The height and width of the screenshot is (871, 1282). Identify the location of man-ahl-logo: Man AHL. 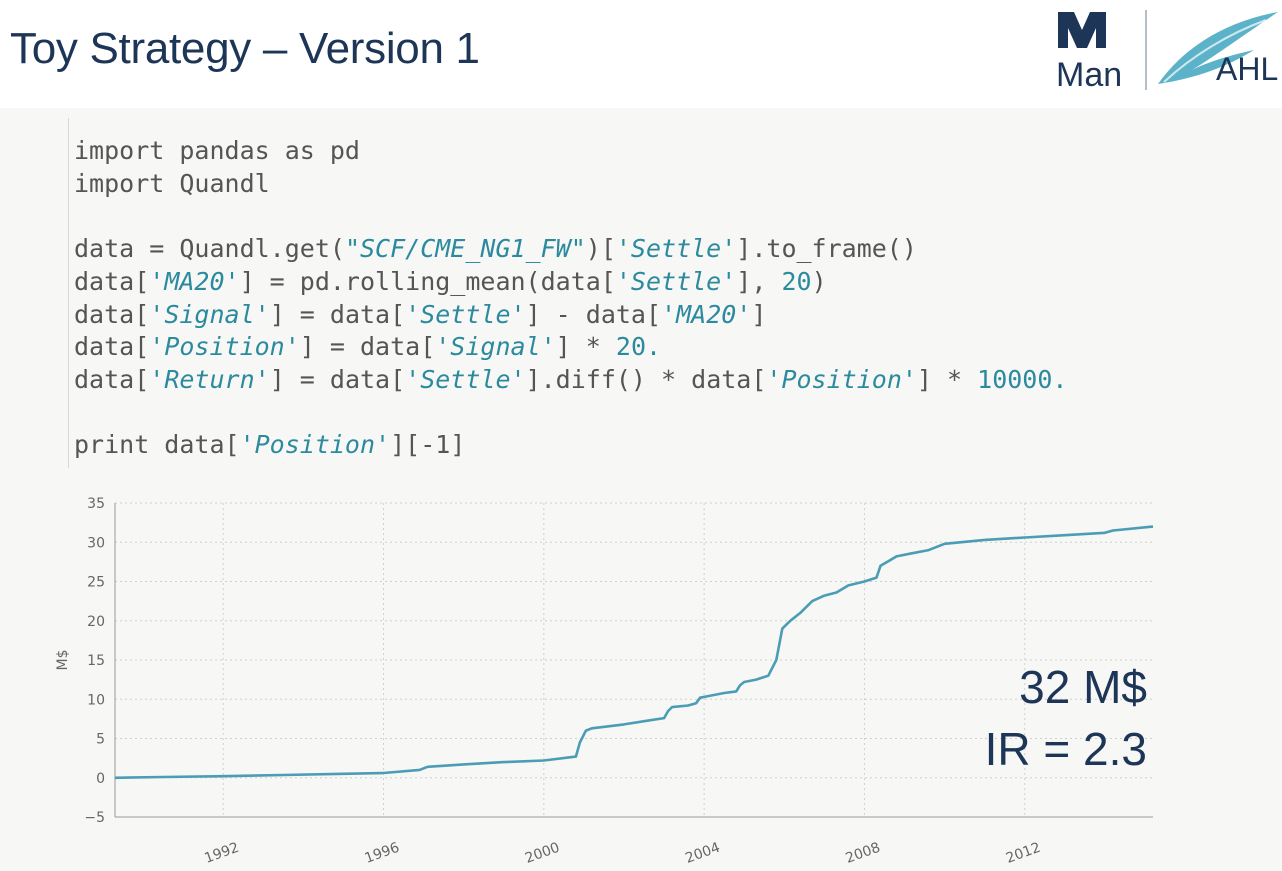
(1167, 52).